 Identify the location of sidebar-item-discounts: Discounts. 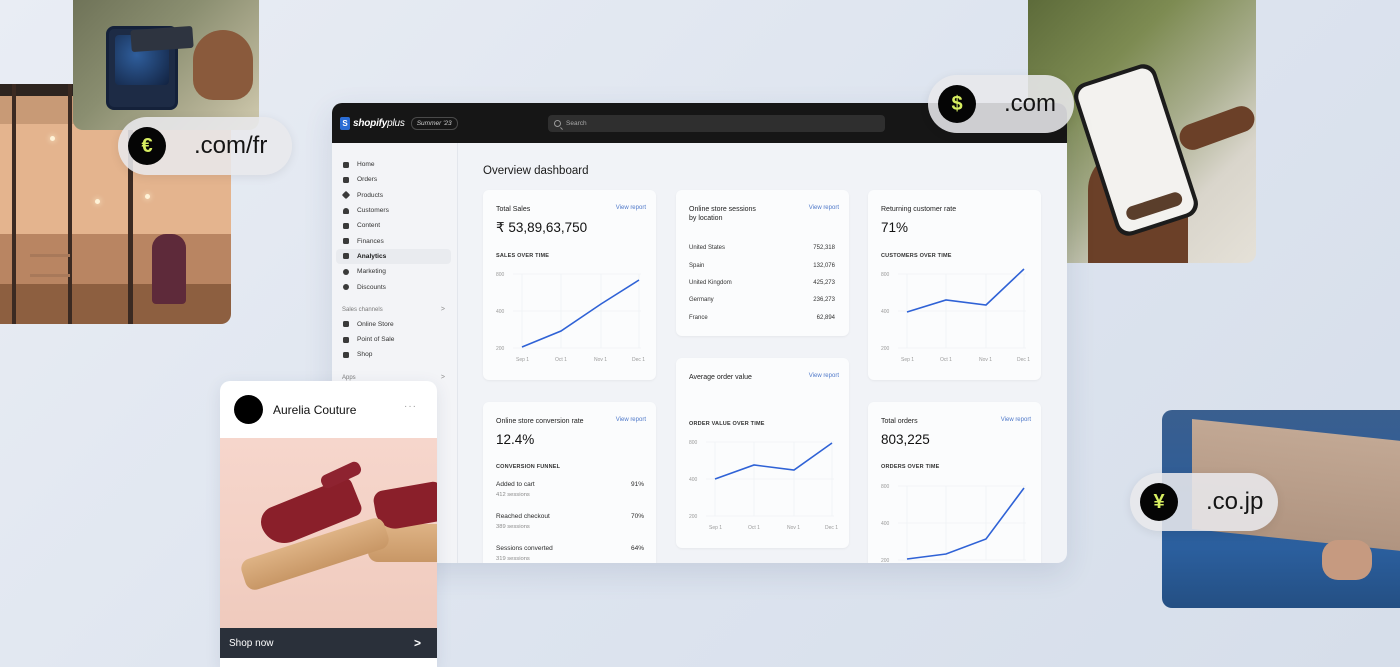
(394, 286).